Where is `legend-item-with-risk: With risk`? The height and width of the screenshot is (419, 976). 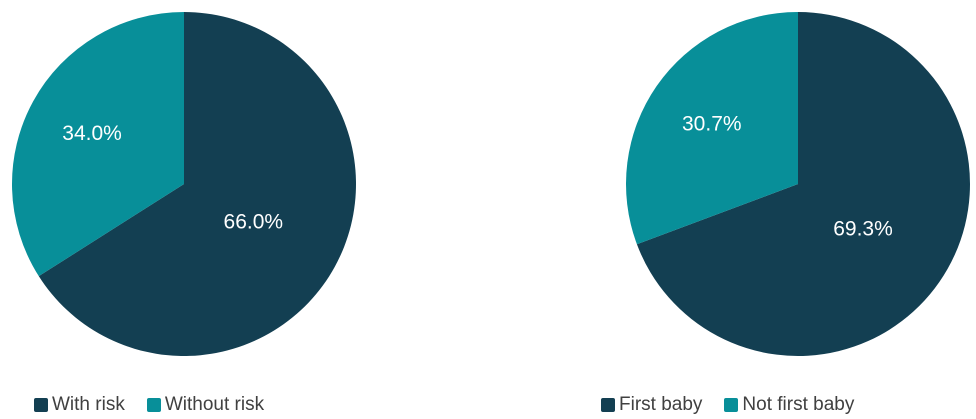 legend-item-with-risk: With risk is located at coordinates (79, 405).